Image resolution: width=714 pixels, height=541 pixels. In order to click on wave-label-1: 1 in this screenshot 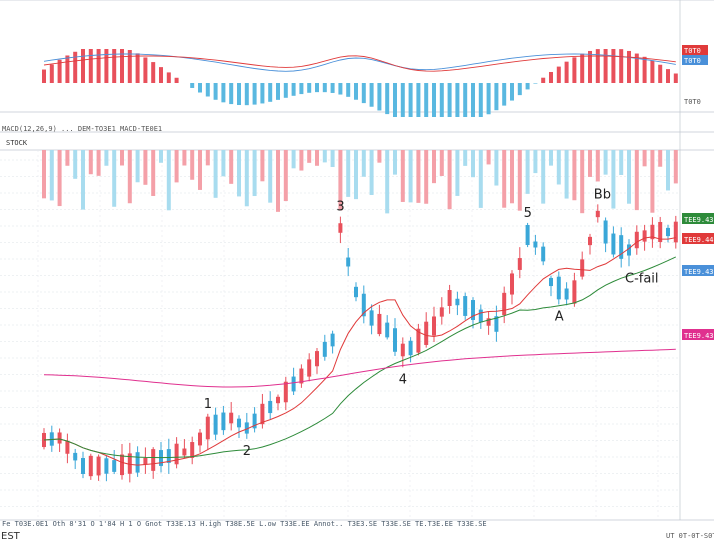, I will do `click(208, 404)`.